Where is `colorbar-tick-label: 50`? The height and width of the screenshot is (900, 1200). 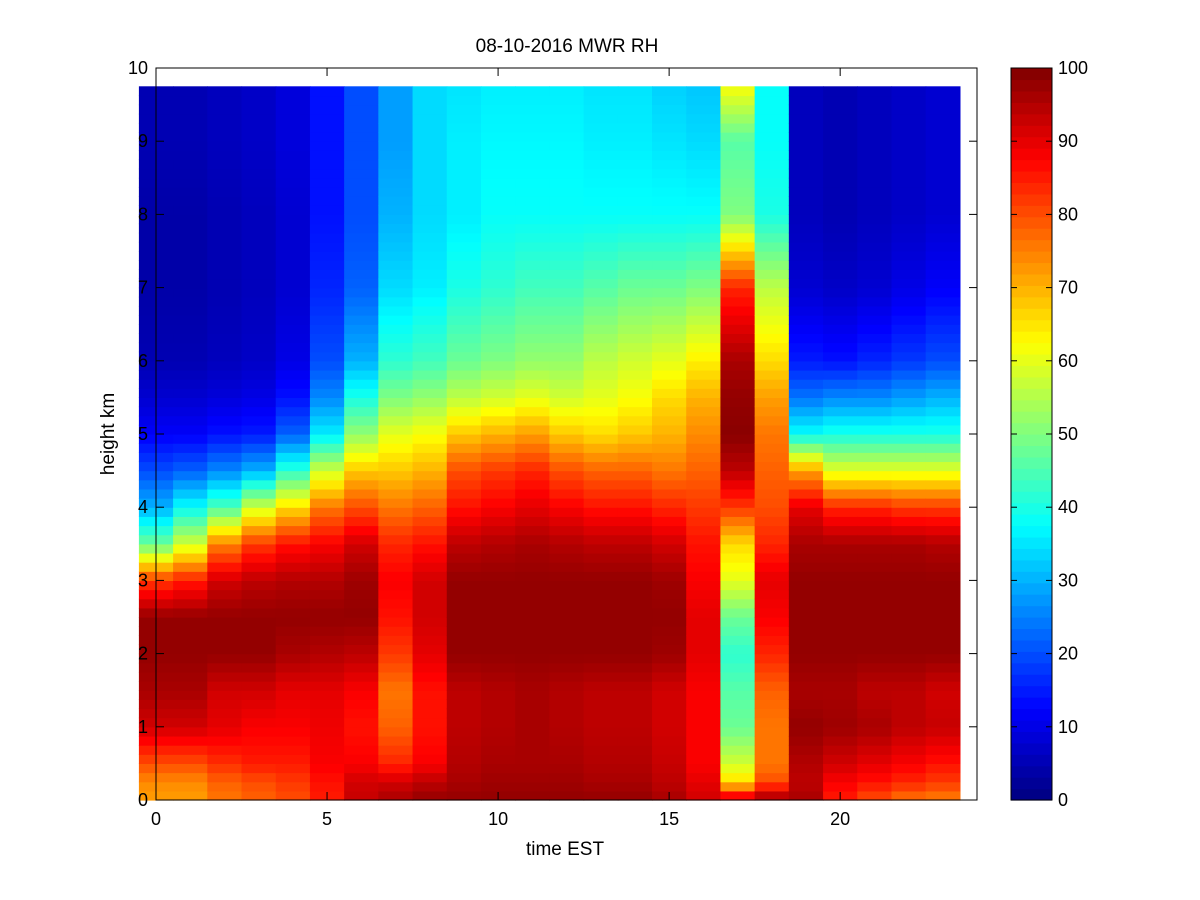 colorbar-tick-label: 50 is located at coordinates (1068, 434).